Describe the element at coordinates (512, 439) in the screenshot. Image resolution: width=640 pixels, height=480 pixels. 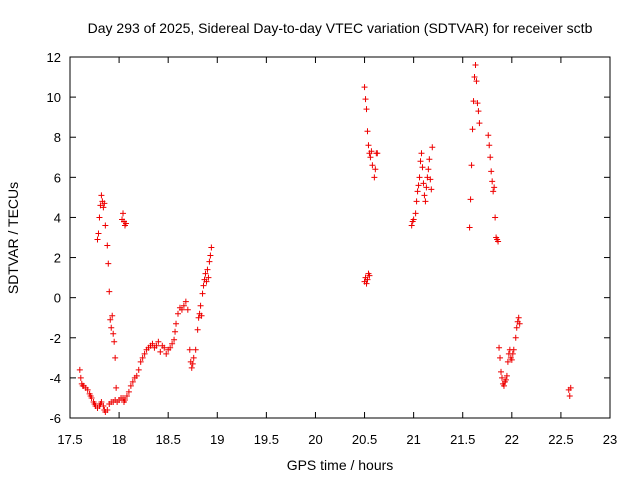
I see `x-tick-label: 22` at that location.